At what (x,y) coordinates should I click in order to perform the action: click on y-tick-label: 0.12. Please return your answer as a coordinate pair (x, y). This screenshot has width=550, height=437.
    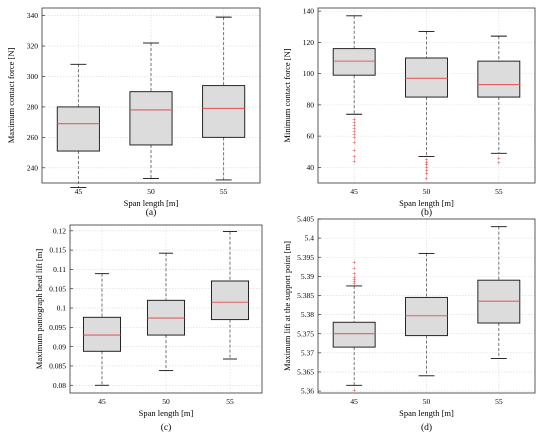
    Looking at the image, I should click on (59, 230).